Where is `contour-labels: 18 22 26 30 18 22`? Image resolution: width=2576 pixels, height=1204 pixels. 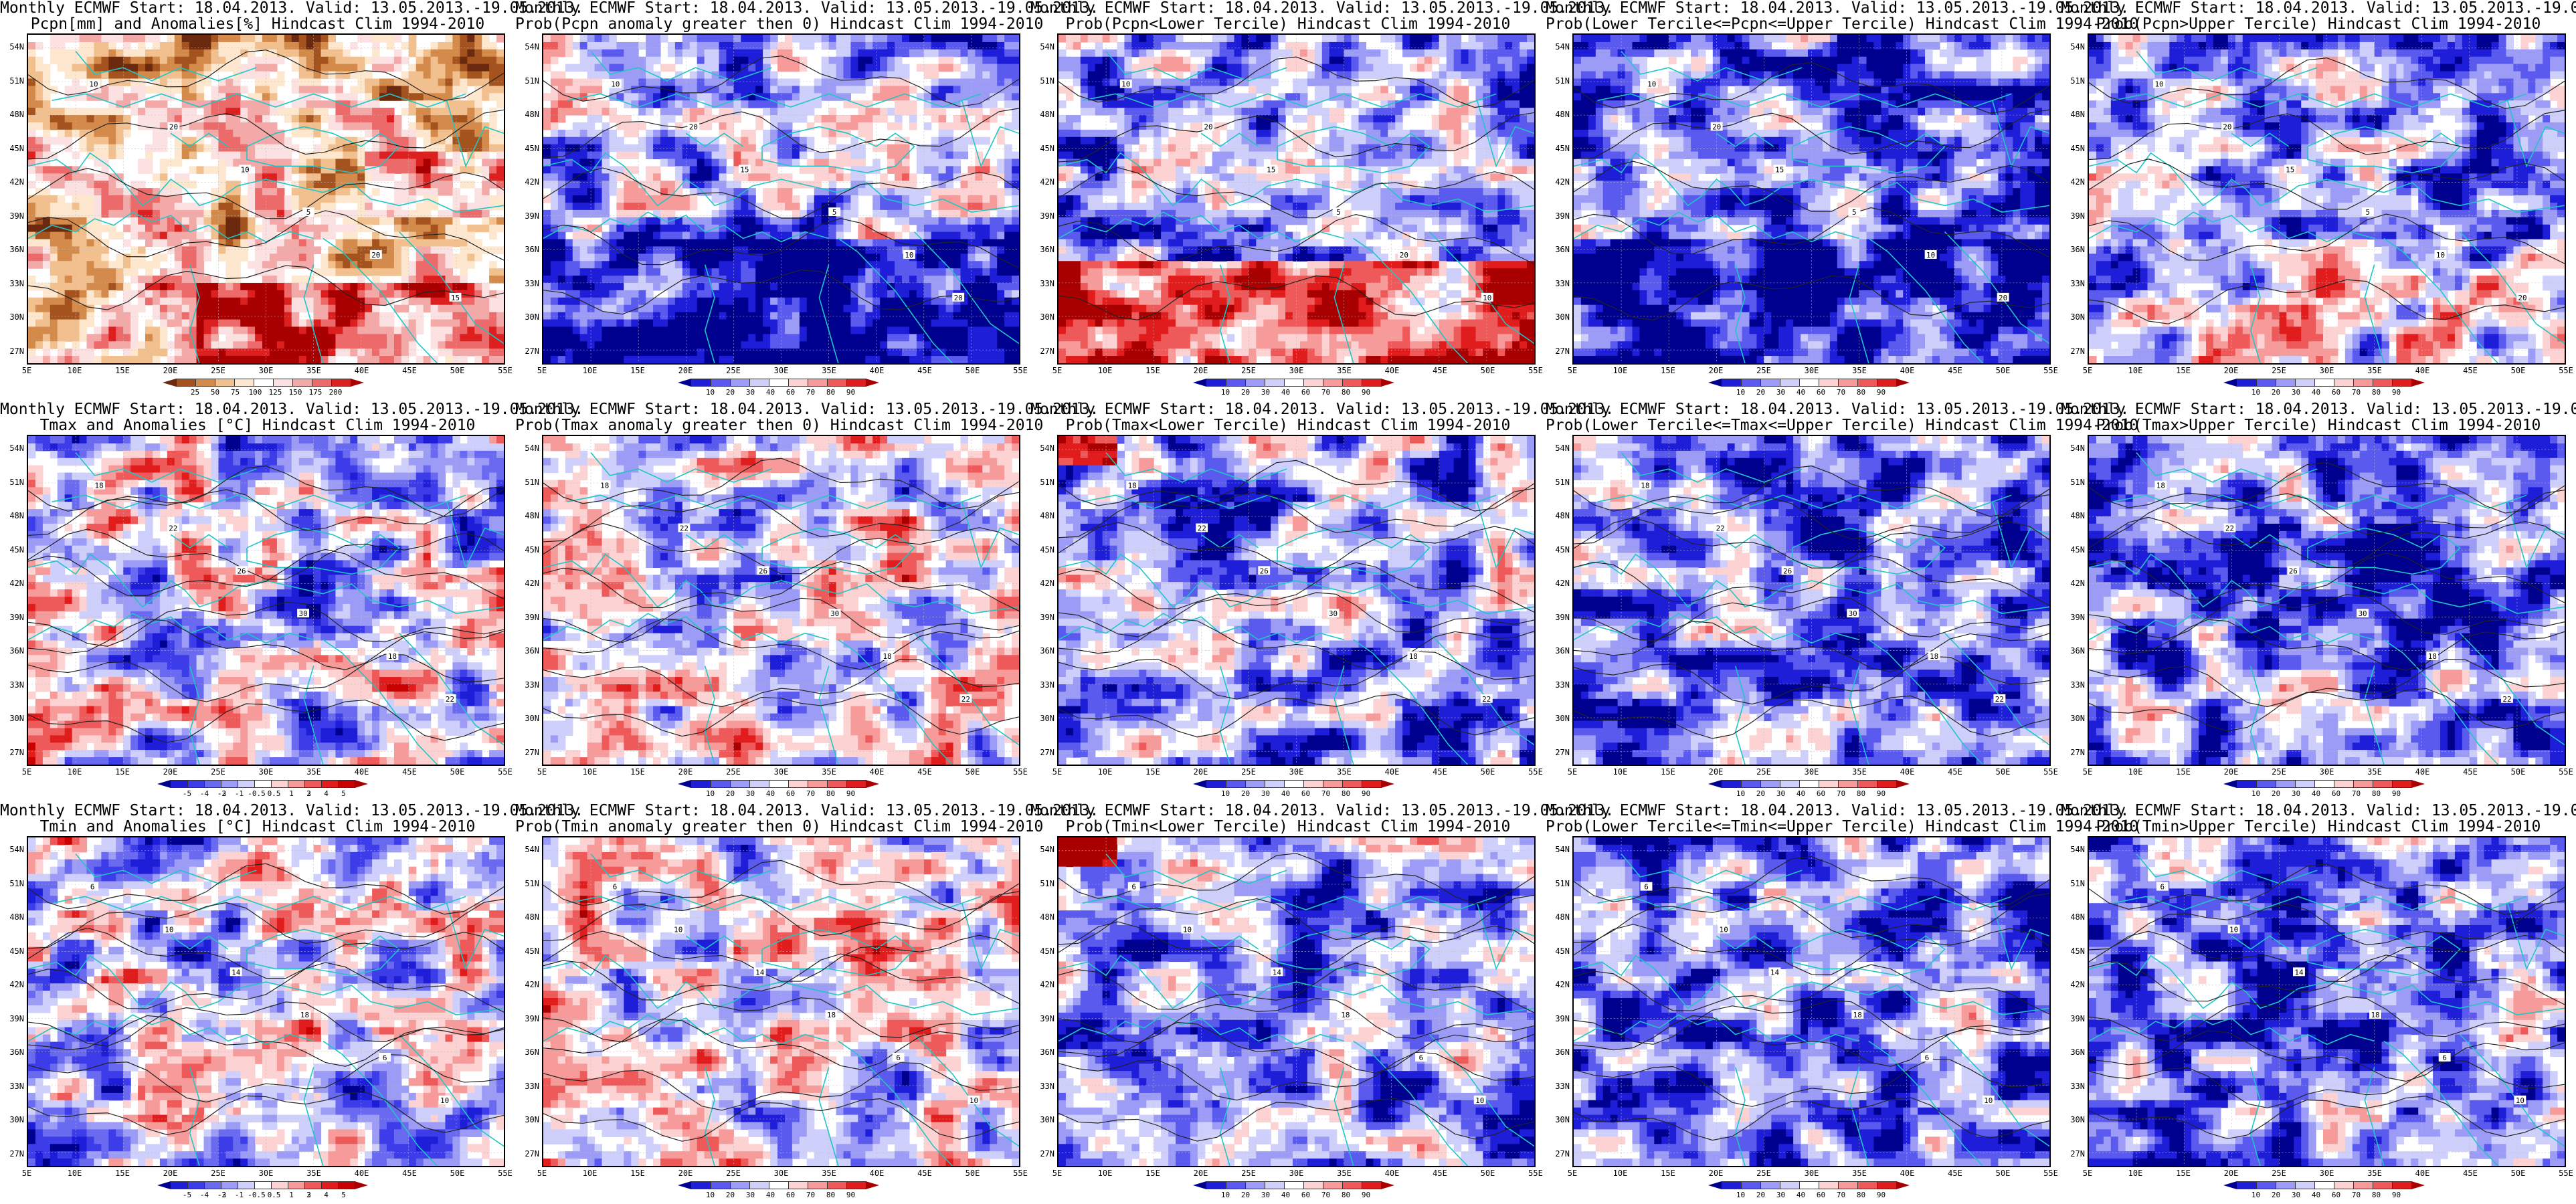 contour-labels: 18 22 26 30 18 22 is located at coordinates (2333, 592).